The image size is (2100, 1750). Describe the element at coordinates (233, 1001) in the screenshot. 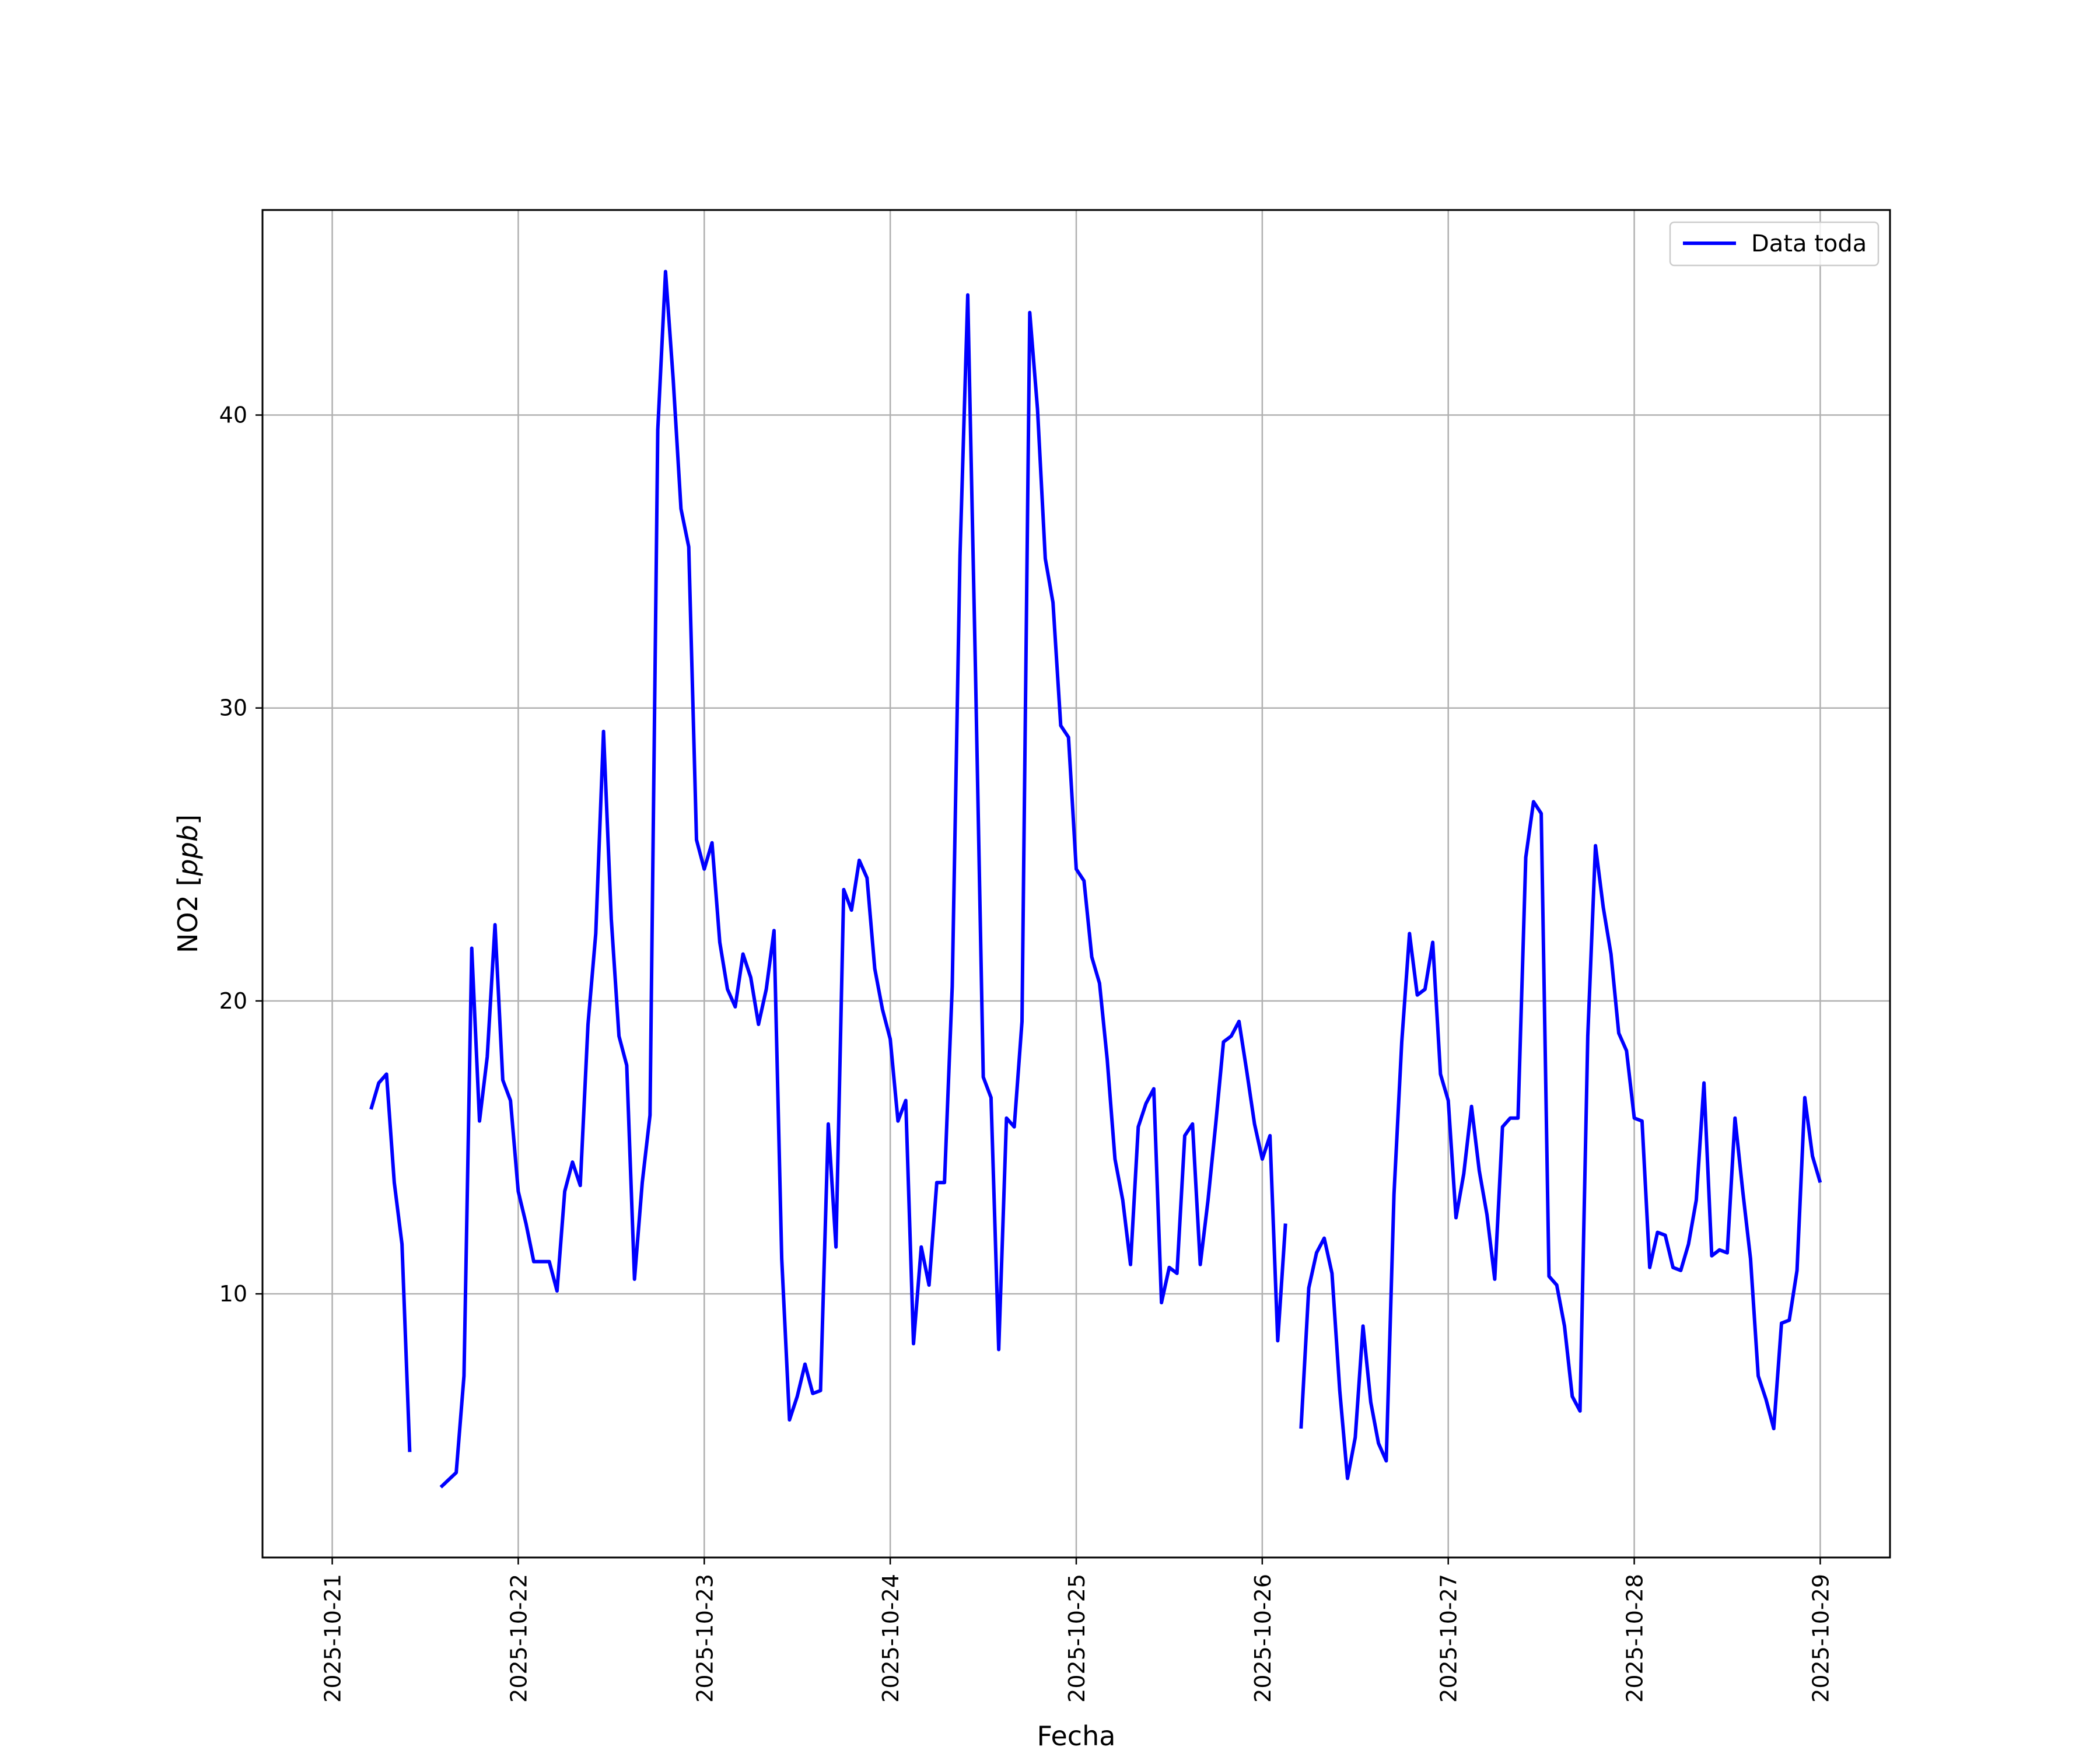

I see `y-tick-label: 20` at that location.